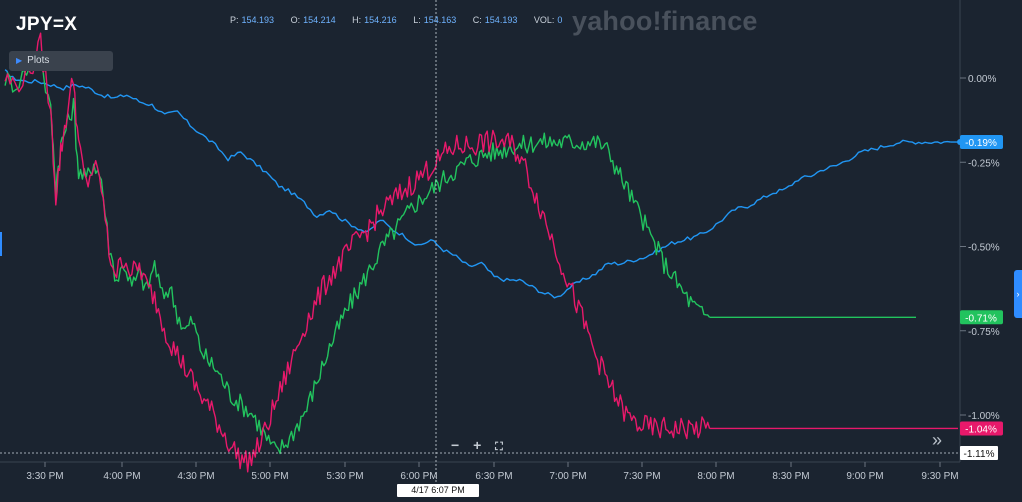  I want to click on last-value-badge: -1.04%, so click(981, 428).